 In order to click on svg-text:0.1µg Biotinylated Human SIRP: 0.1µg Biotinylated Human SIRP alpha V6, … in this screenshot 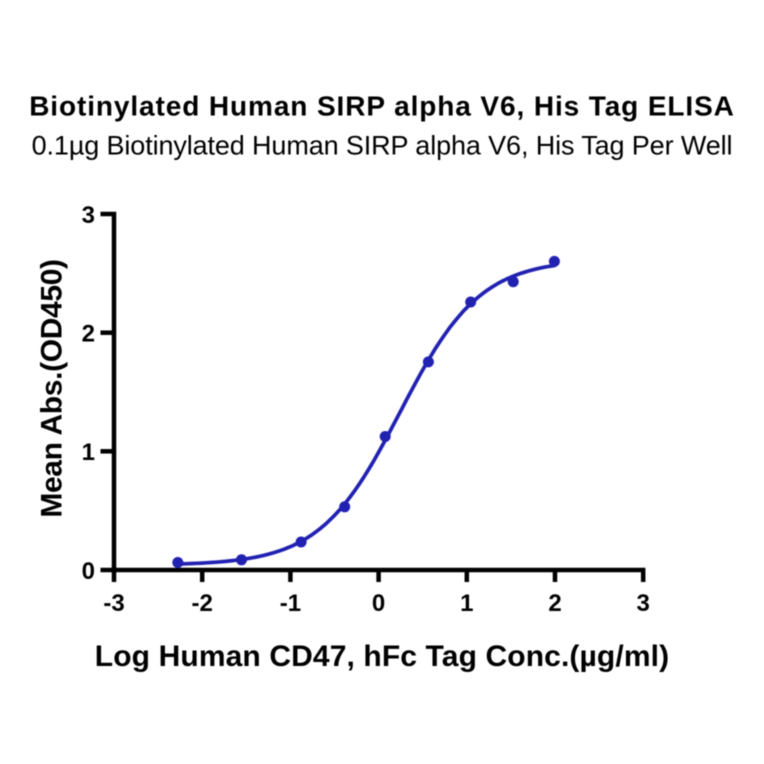, I will do `click(382, 146)`.